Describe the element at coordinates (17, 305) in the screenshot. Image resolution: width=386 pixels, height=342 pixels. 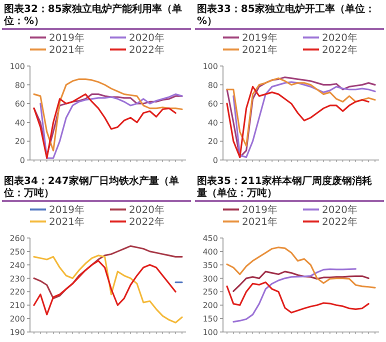
I see `y-tick-label: 210` at that location.